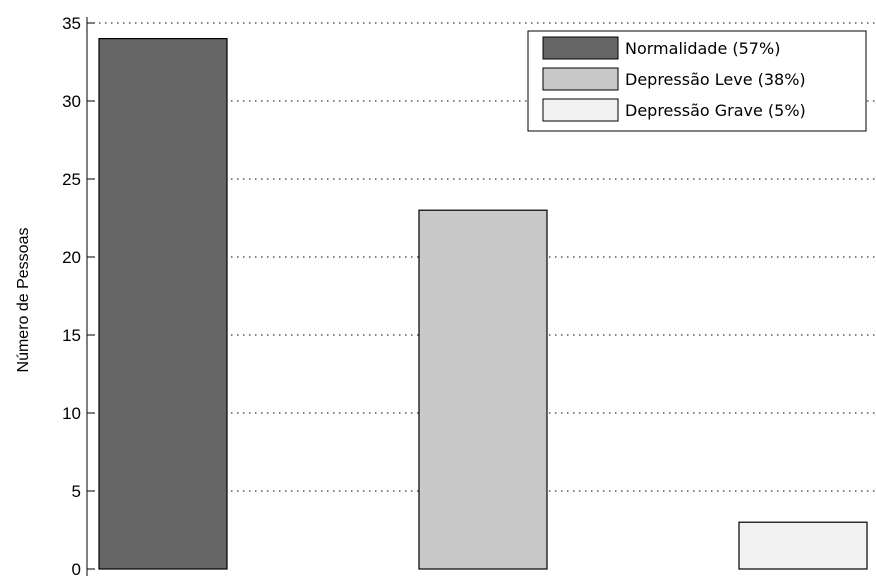 This screenshot has width=876, height=576. Describe the element at coordinates (71, 101) in the screenshot. I see `y-tick-label: 30` at that location.